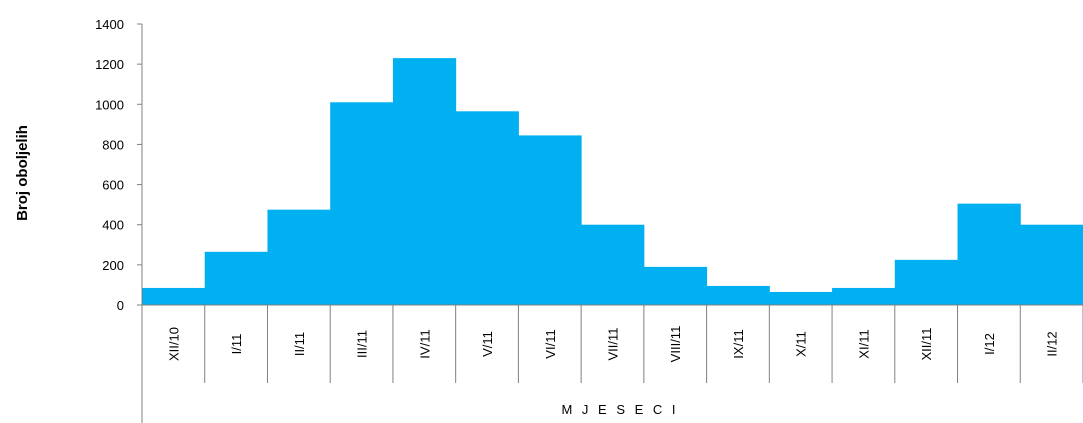  What do you see at coordinates (1052, 343) in the screenshot?
I see `x-tick-label: II/12` at bounding box center [1052, 343].